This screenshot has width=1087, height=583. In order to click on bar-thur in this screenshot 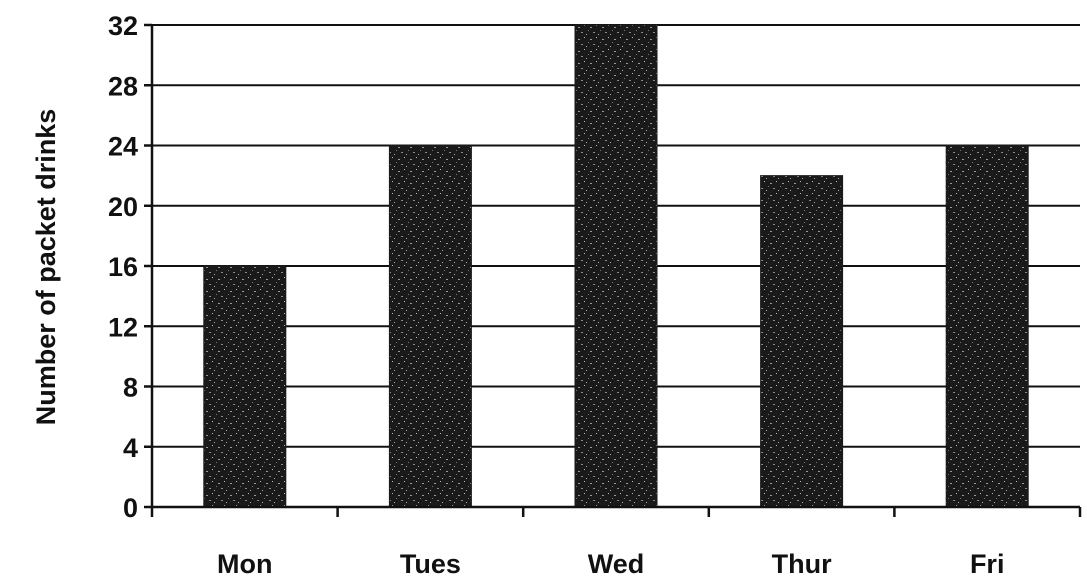, I will do `click(802, 341)`.